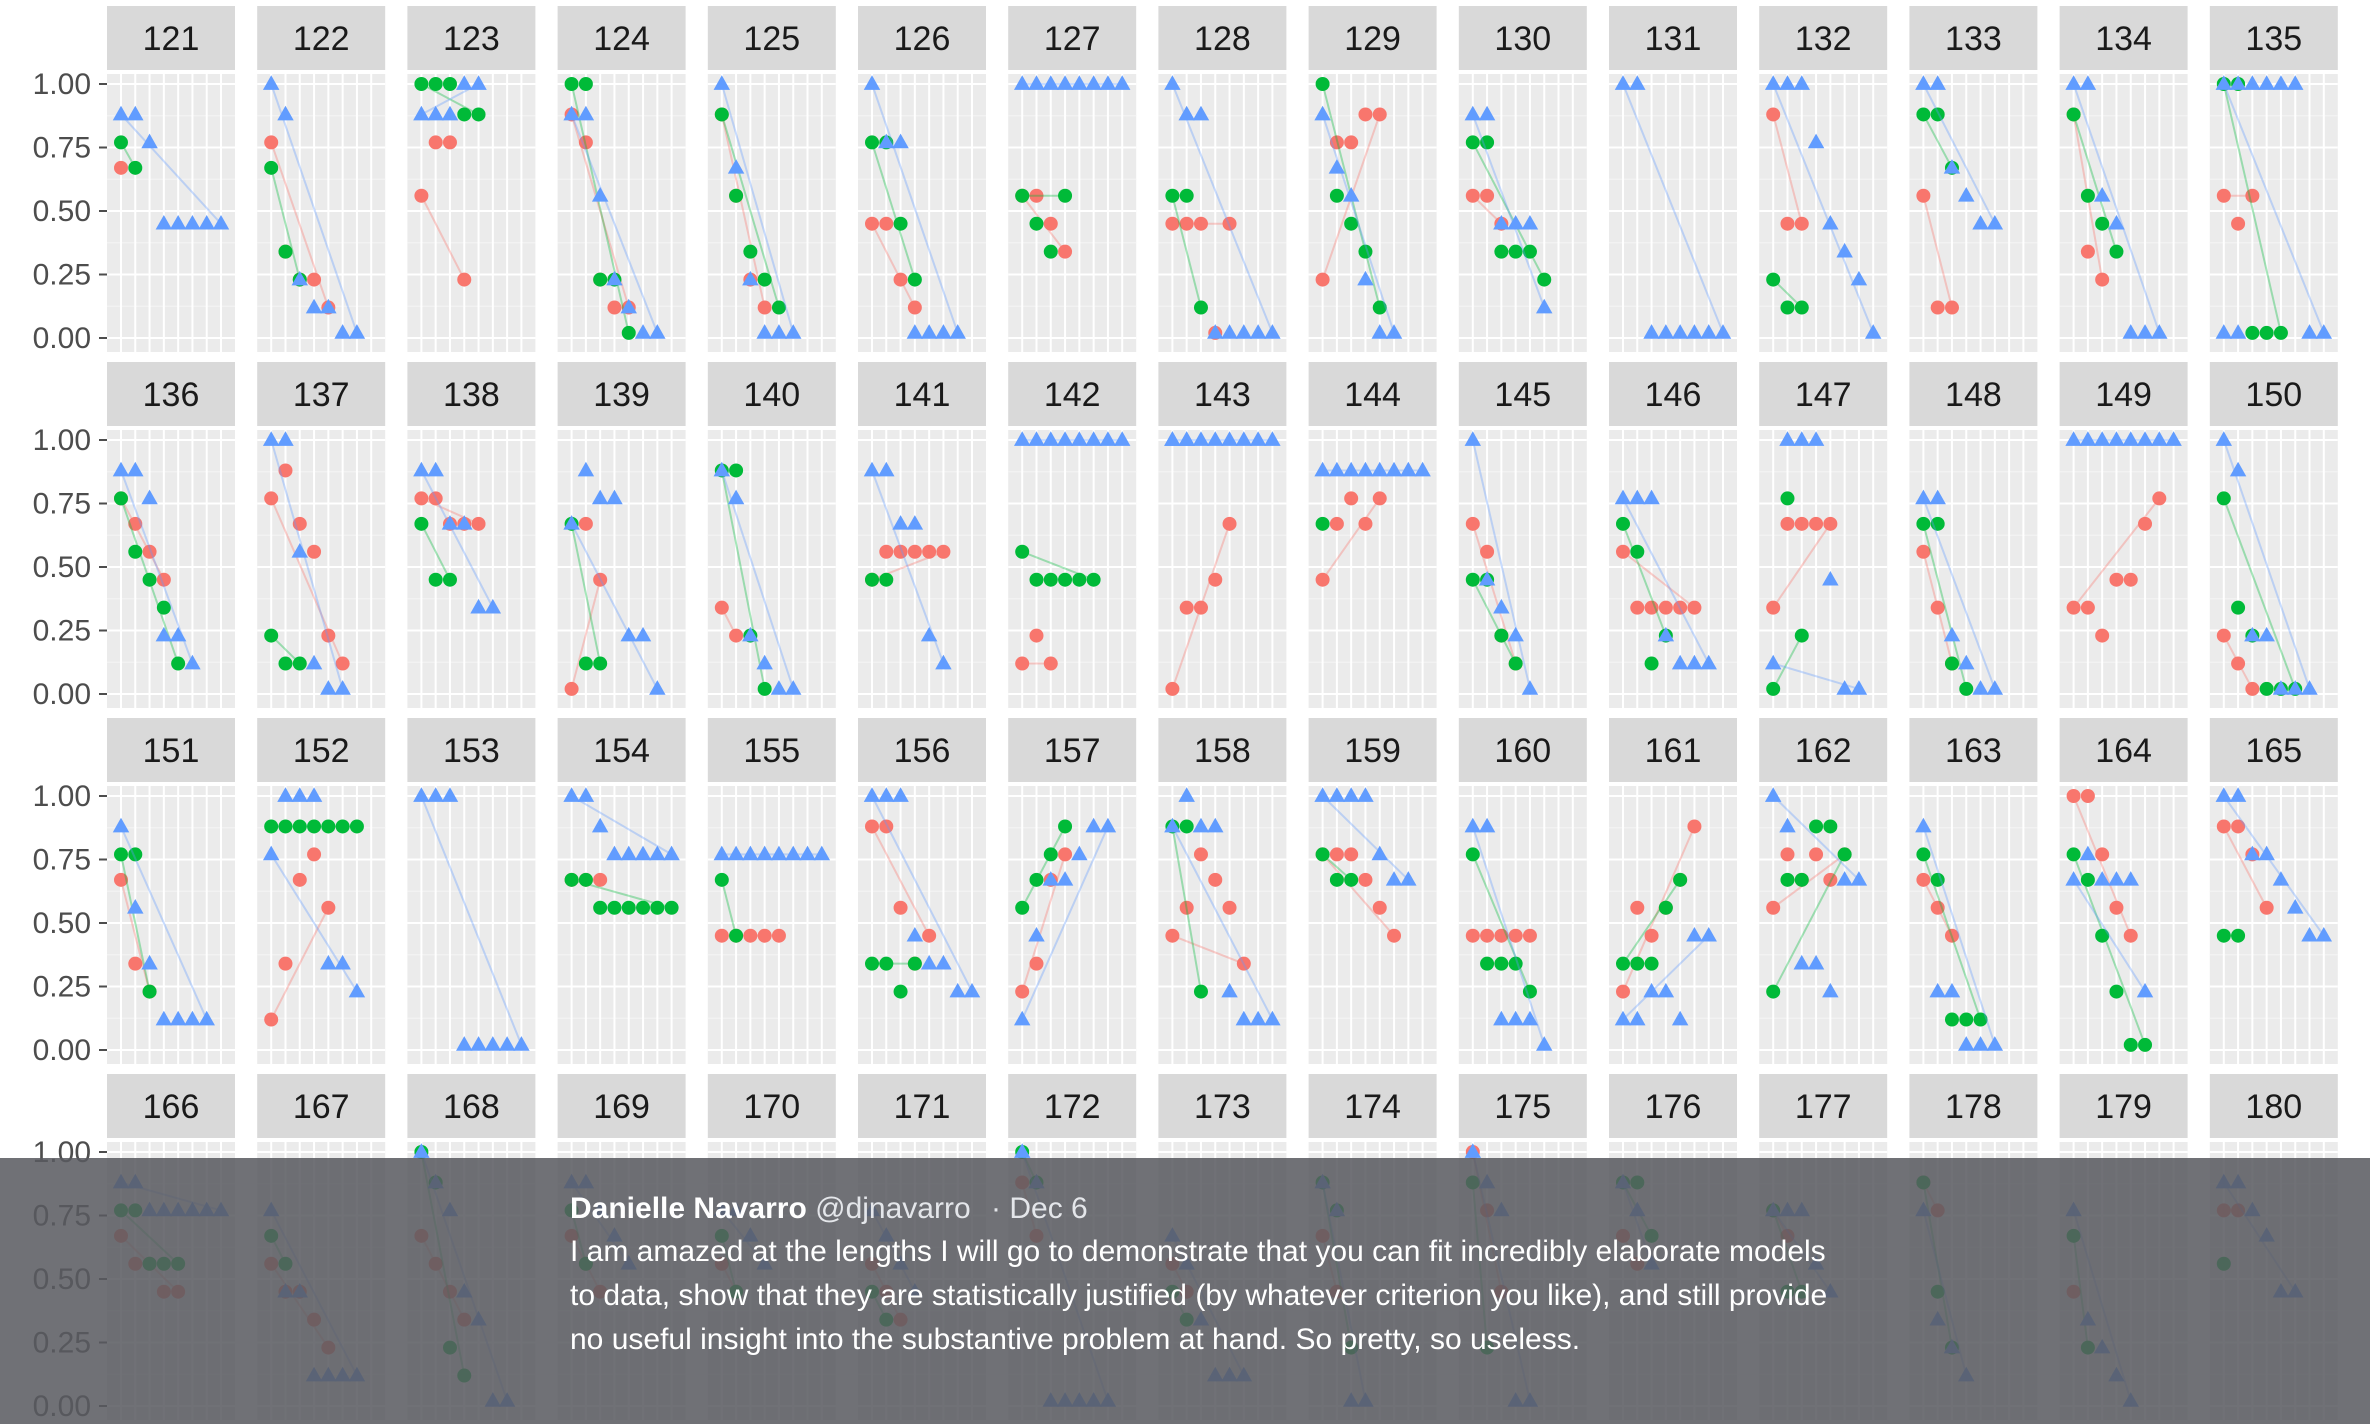  I want to click on tweet-date: Dec 6, so click(1048, 1208).